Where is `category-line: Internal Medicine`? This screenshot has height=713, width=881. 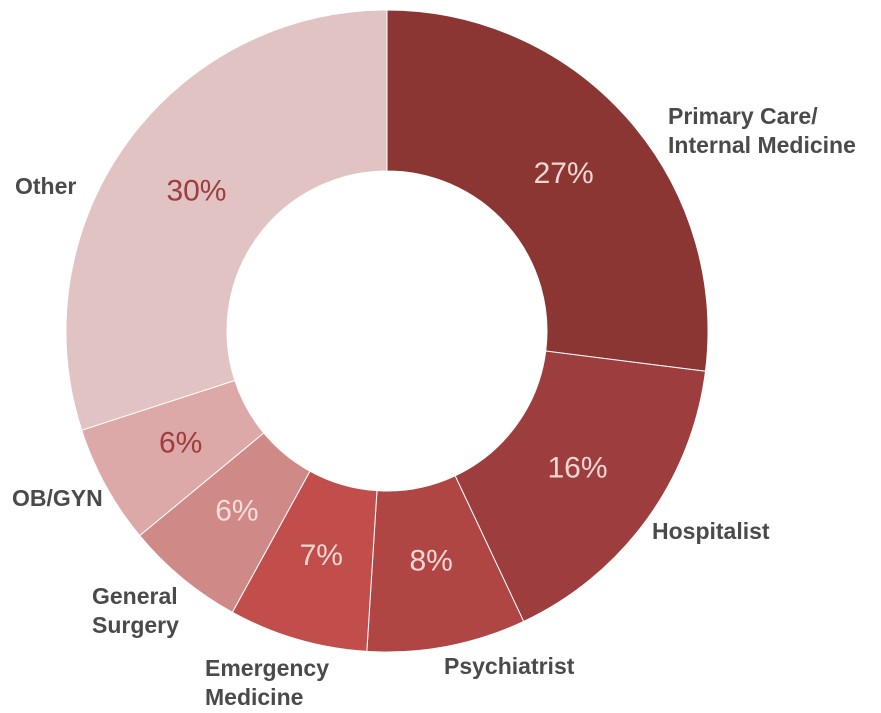 category-line: Internal Medicine is located at coordinates (762, 145).